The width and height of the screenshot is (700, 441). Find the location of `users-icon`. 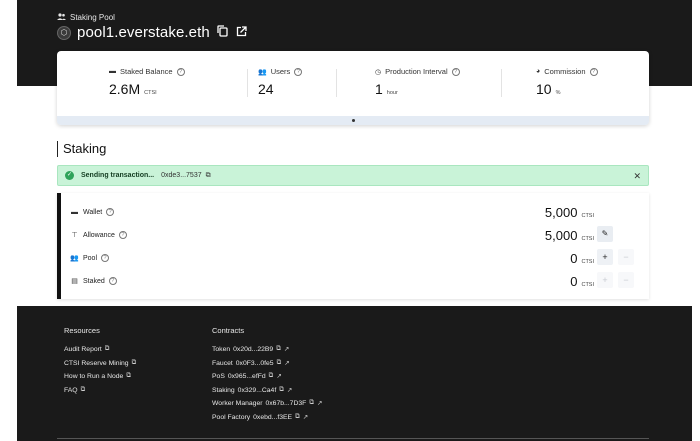

users-icon is located at coordinates (61, 17).